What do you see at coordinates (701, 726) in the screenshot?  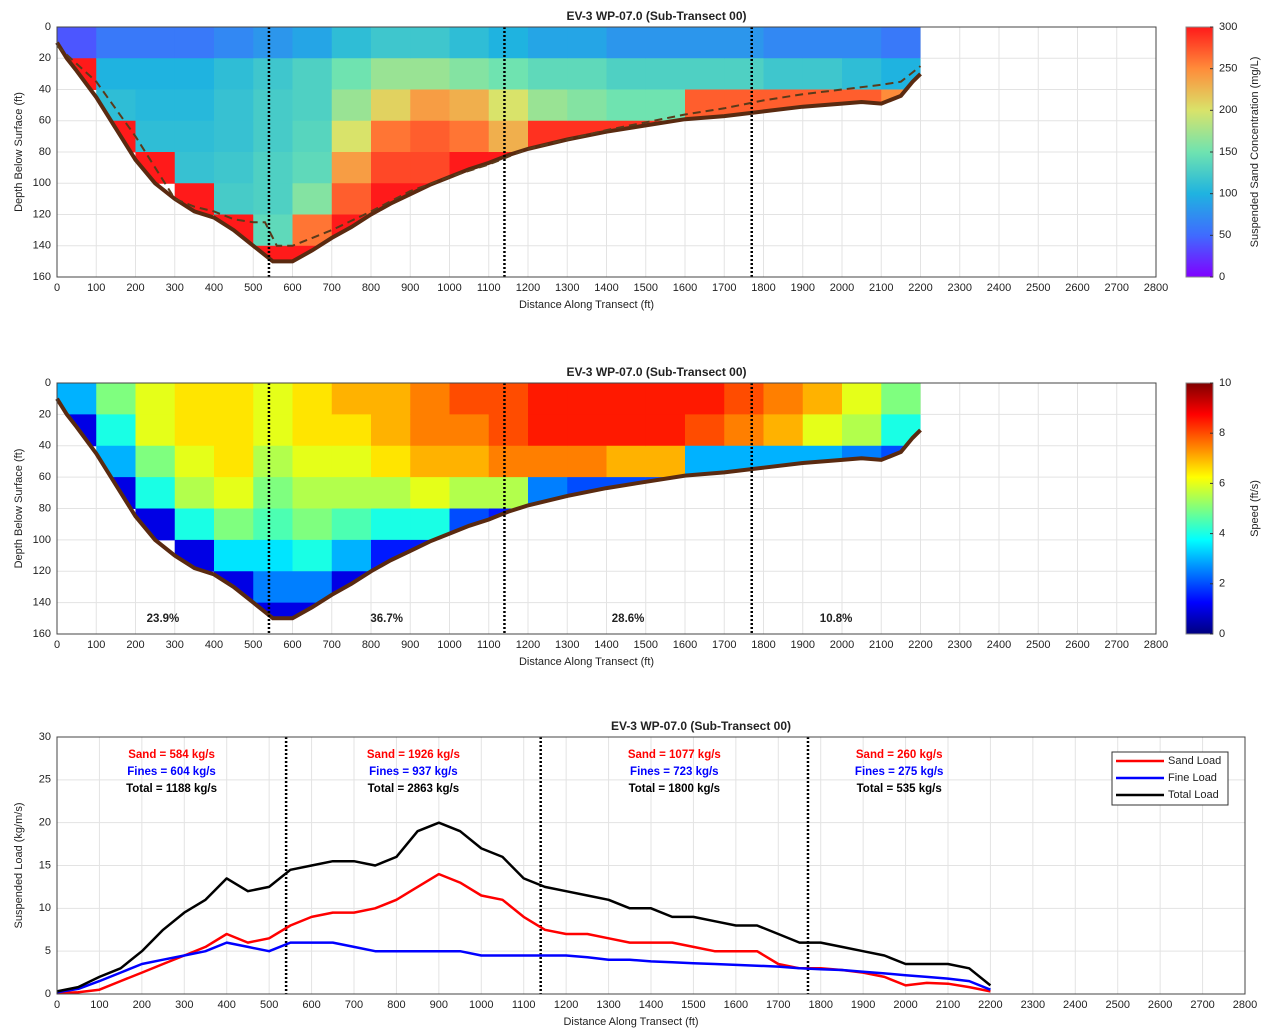 I see `chart-title: EV-3 WP-07.0 (Sub-Transect 00)` at bounding box center [701, 726].